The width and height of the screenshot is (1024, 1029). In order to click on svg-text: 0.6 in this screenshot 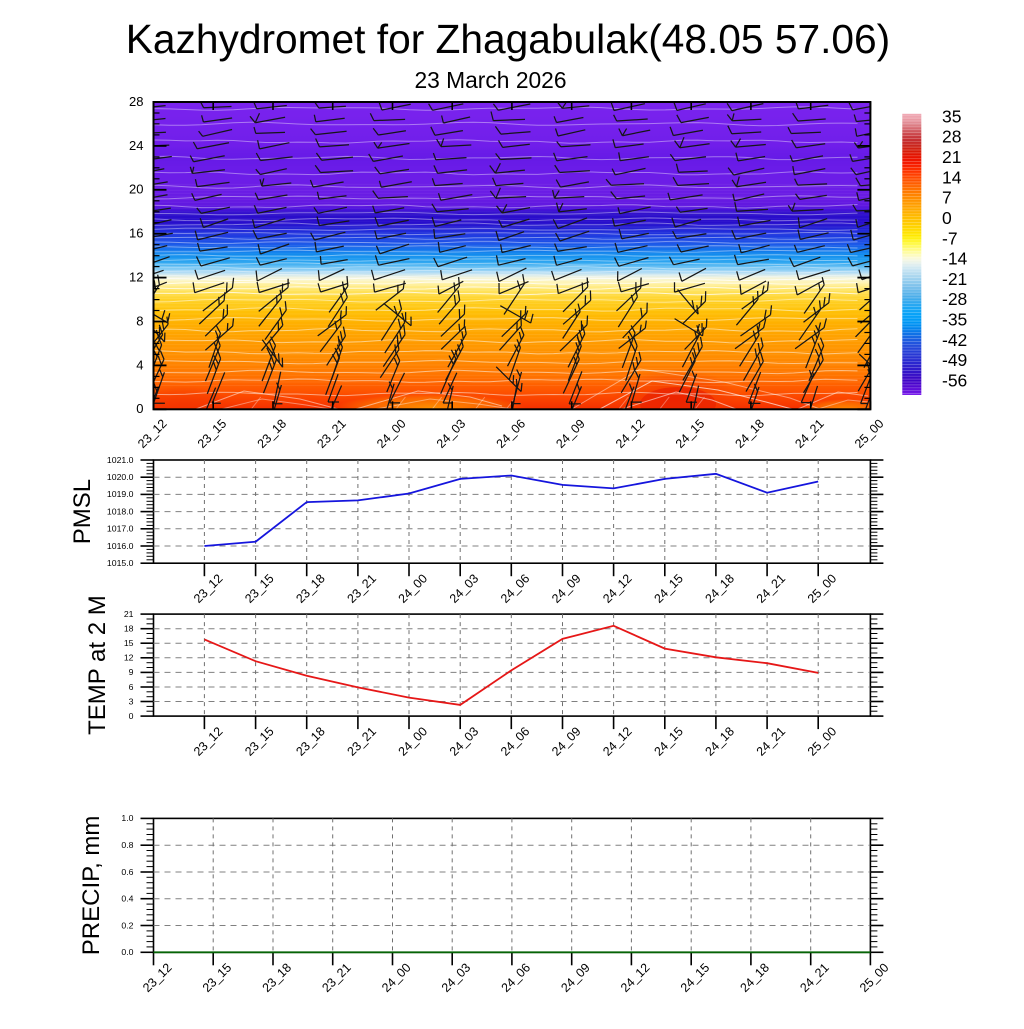, I will do `click(127, 872)`.